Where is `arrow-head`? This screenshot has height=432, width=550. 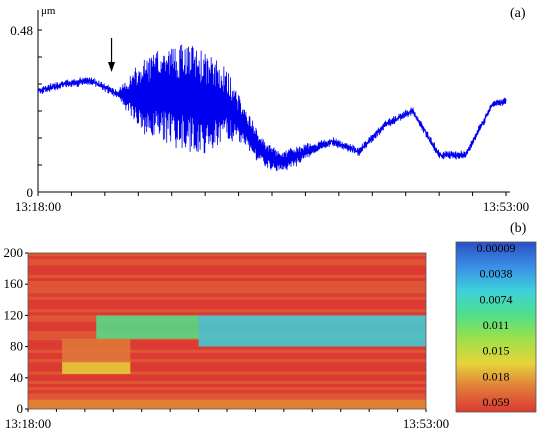
arrow-head is located at coordinates (112, 67).